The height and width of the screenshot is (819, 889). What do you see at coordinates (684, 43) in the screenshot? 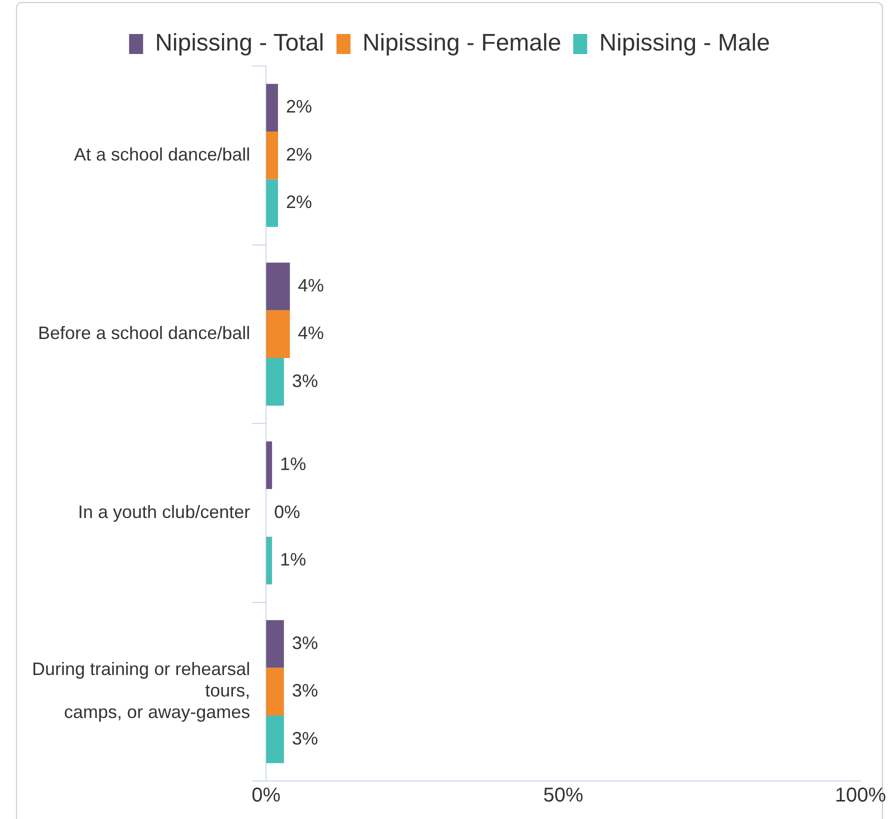
I see `legend-label: Nipissing - Male` at bounding box center [684, 43].